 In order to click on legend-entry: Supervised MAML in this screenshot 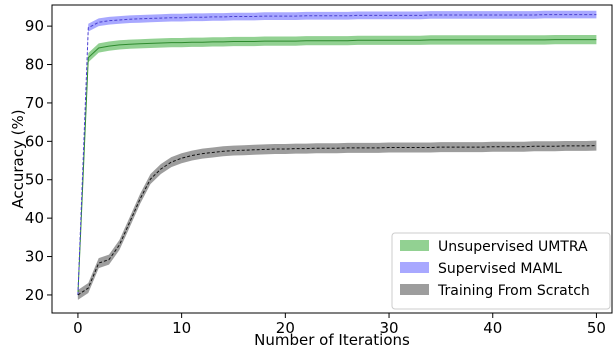, I will do `click(500, 269)`.